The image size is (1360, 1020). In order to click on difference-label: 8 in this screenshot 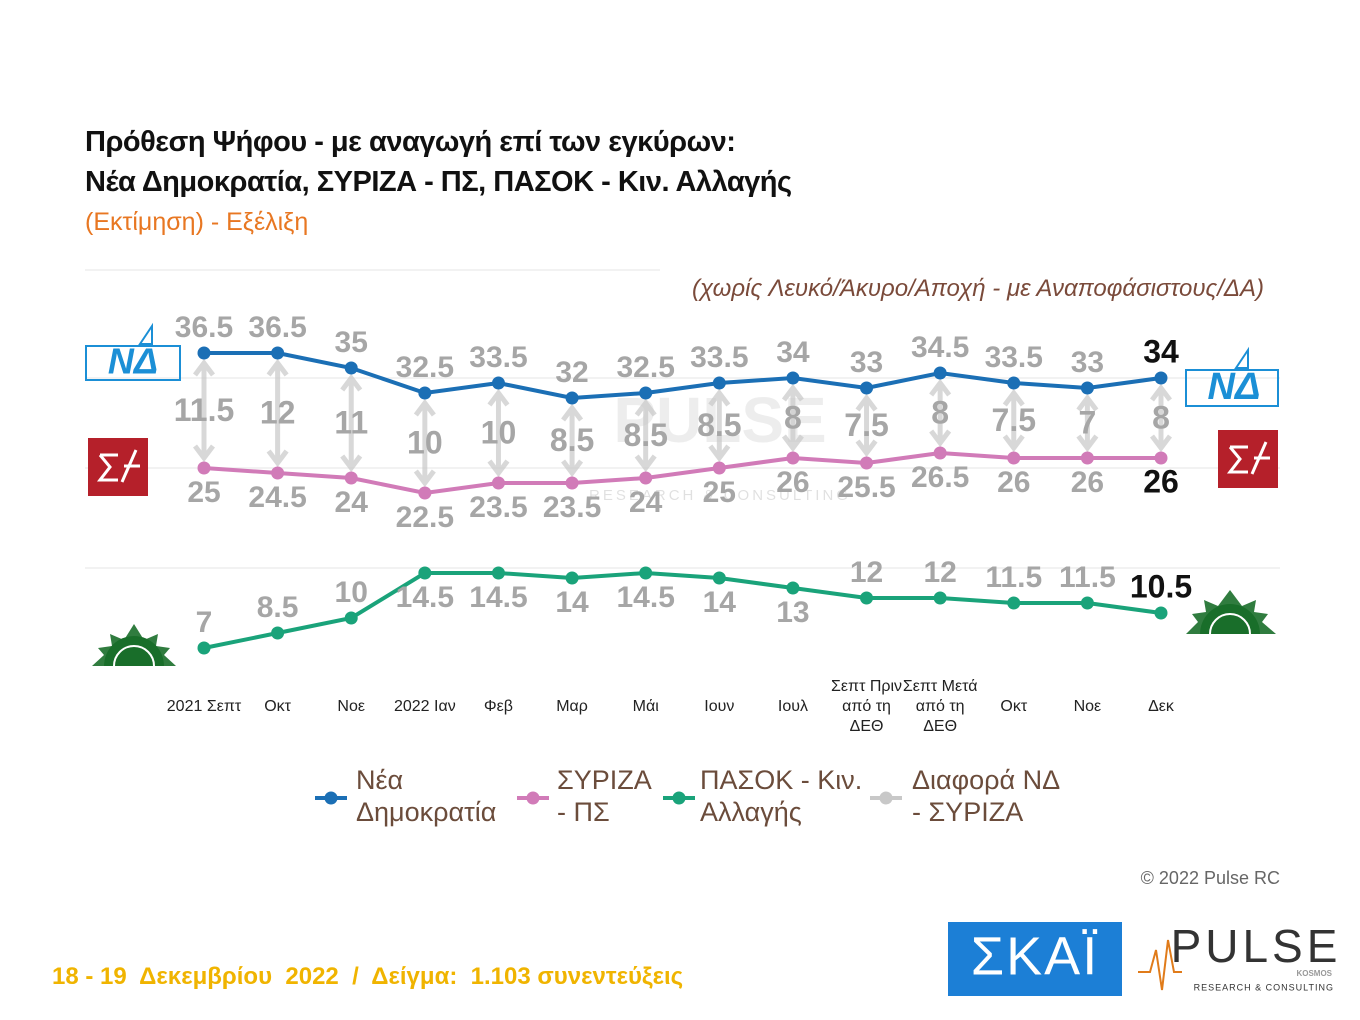, I will do `click(1161, 417)`.